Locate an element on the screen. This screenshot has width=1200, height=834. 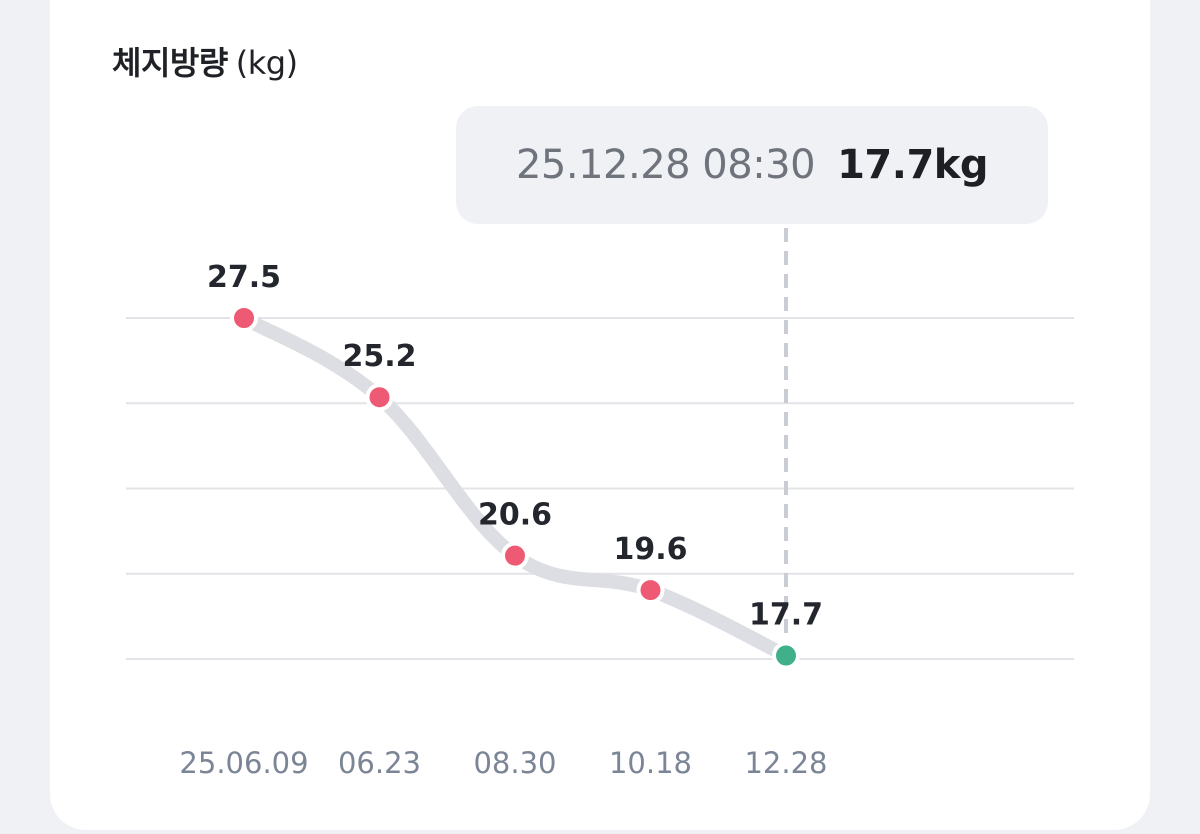
data-label: 19.6 is located at coordinates (650, 549).